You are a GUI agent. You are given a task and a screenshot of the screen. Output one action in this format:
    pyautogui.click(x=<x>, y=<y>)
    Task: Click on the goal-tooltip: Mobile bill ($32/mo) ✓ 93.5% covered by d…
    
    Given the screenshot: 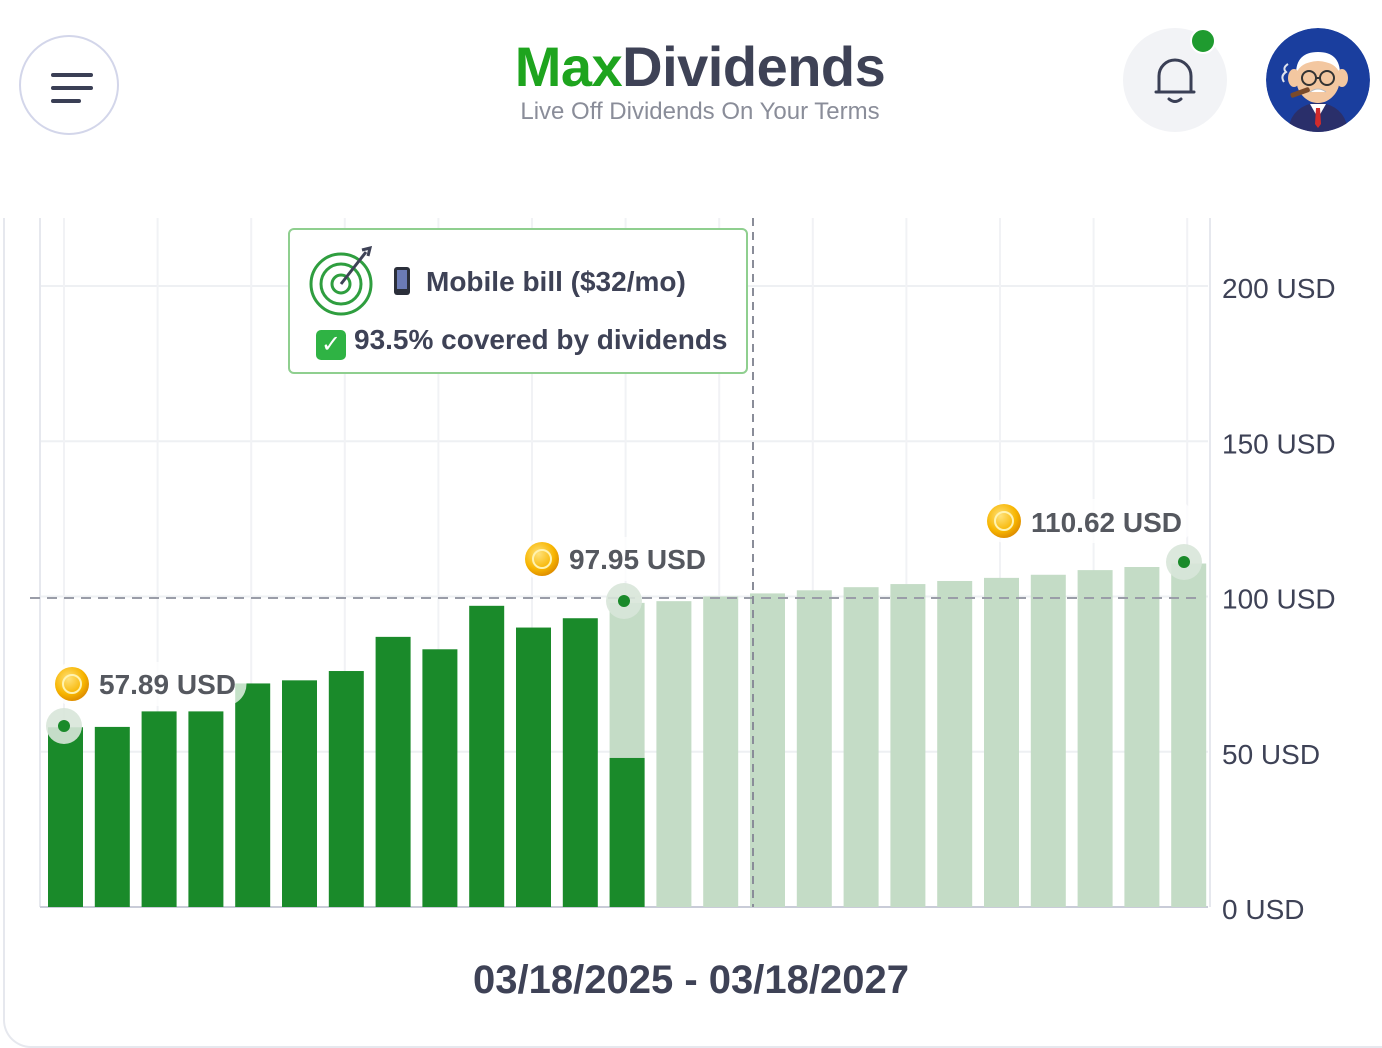 What is the action you would take?
    pyautogui.click(x=518, y=301)
    